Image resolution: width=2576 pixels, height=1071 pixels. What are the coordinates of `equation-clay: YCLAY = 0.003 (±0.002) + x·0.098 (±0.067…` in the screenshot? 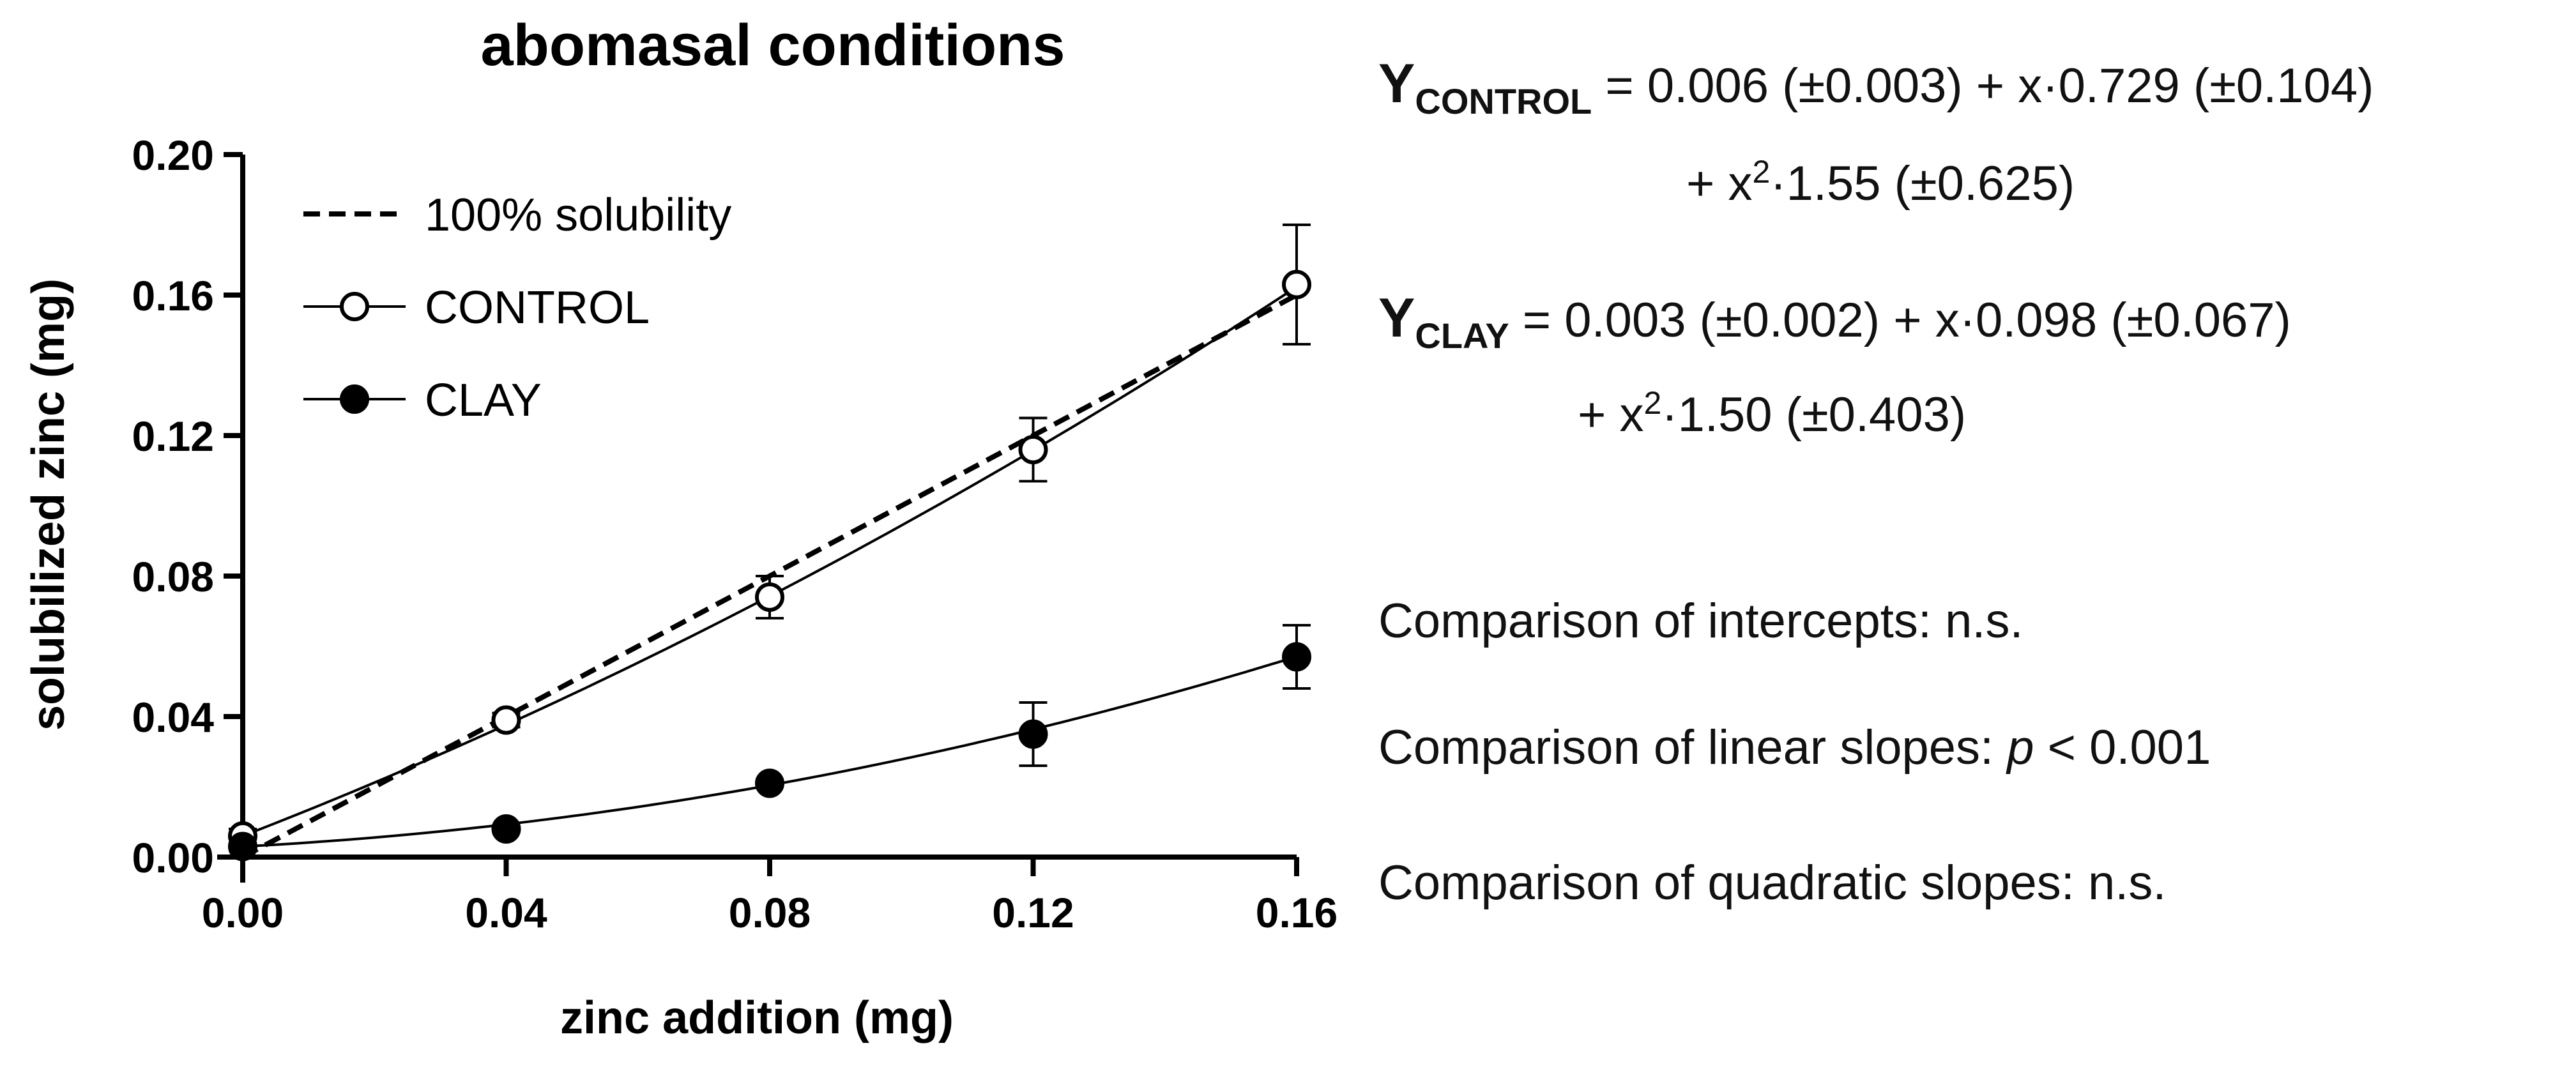 It's located at (1834, 322).